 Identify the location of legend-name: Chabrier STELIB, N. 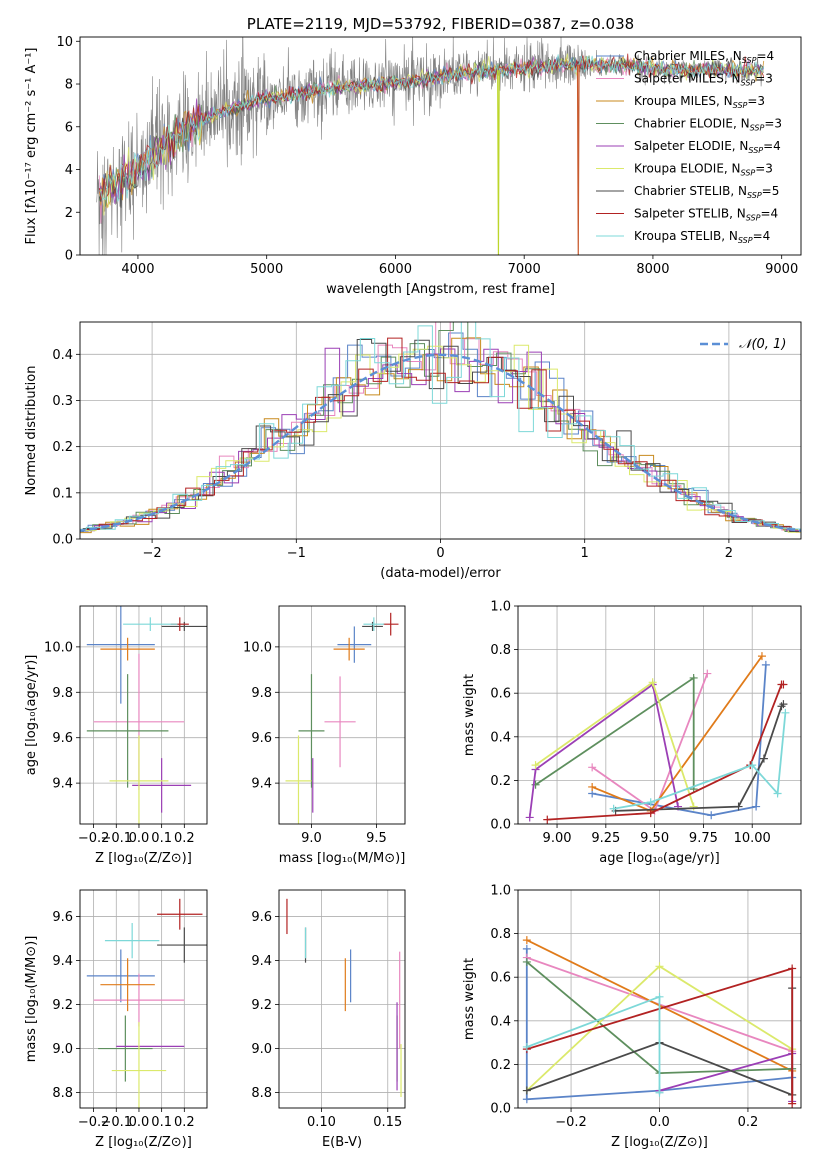
(690, 191).